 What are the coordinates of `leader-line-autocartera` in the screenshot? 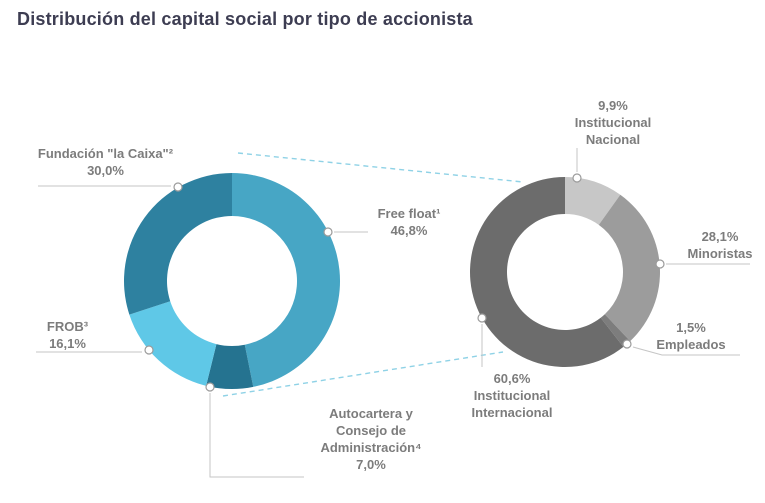 It's located at (256, 435).